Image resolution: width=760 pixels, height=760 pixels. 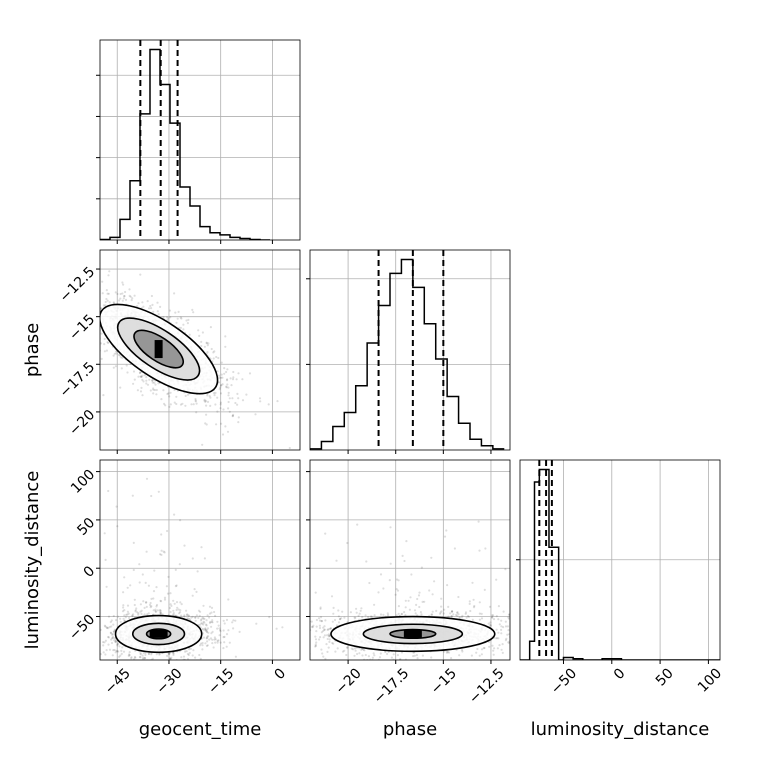 I want to click on grid, so click(x=200, y=560).